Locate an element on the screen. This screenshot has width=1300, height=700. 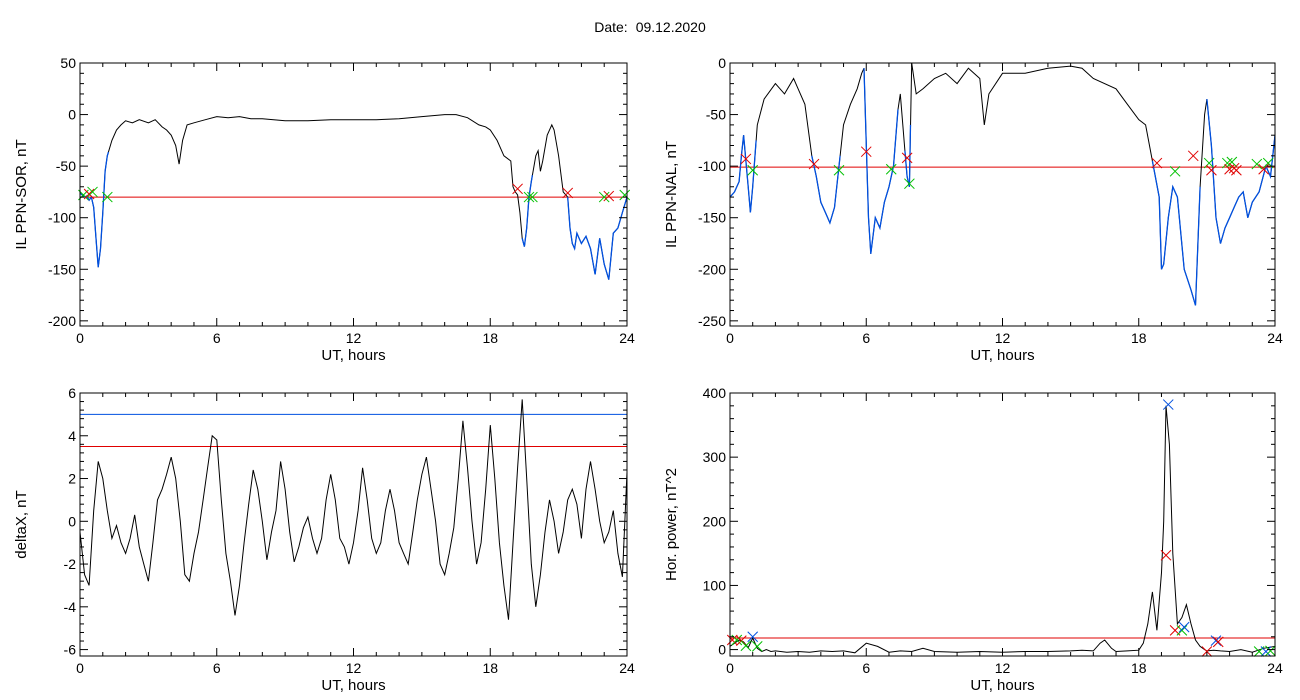
y-tick-label: 4 is located at coordinates (72, 436).